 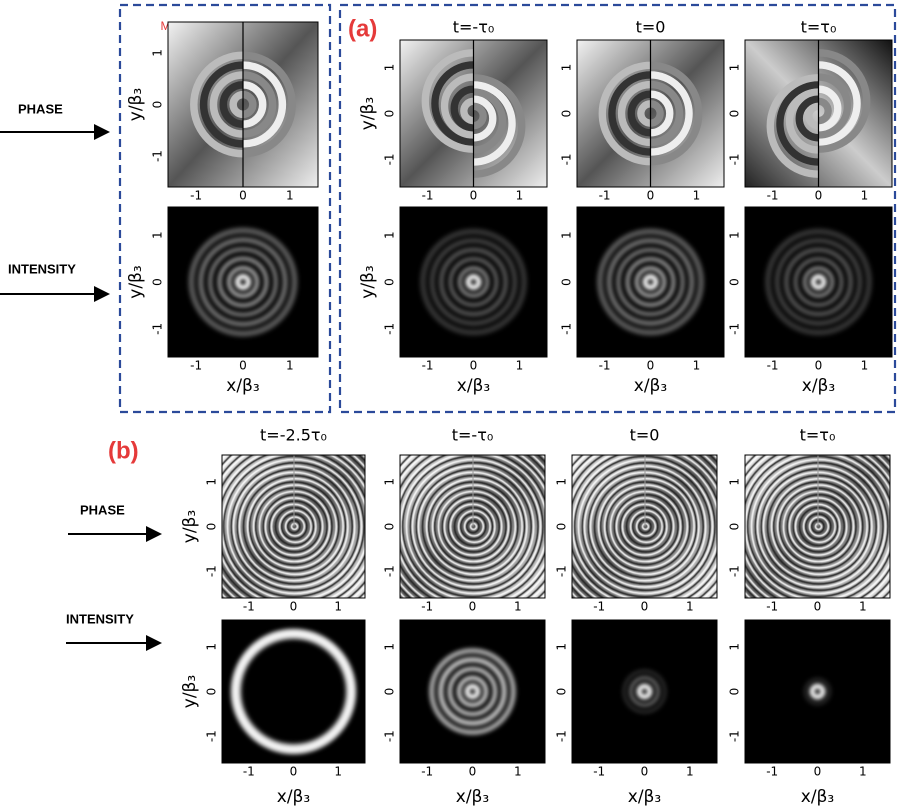 I want to click on column-title: t=0, so click(x=651, y=27).